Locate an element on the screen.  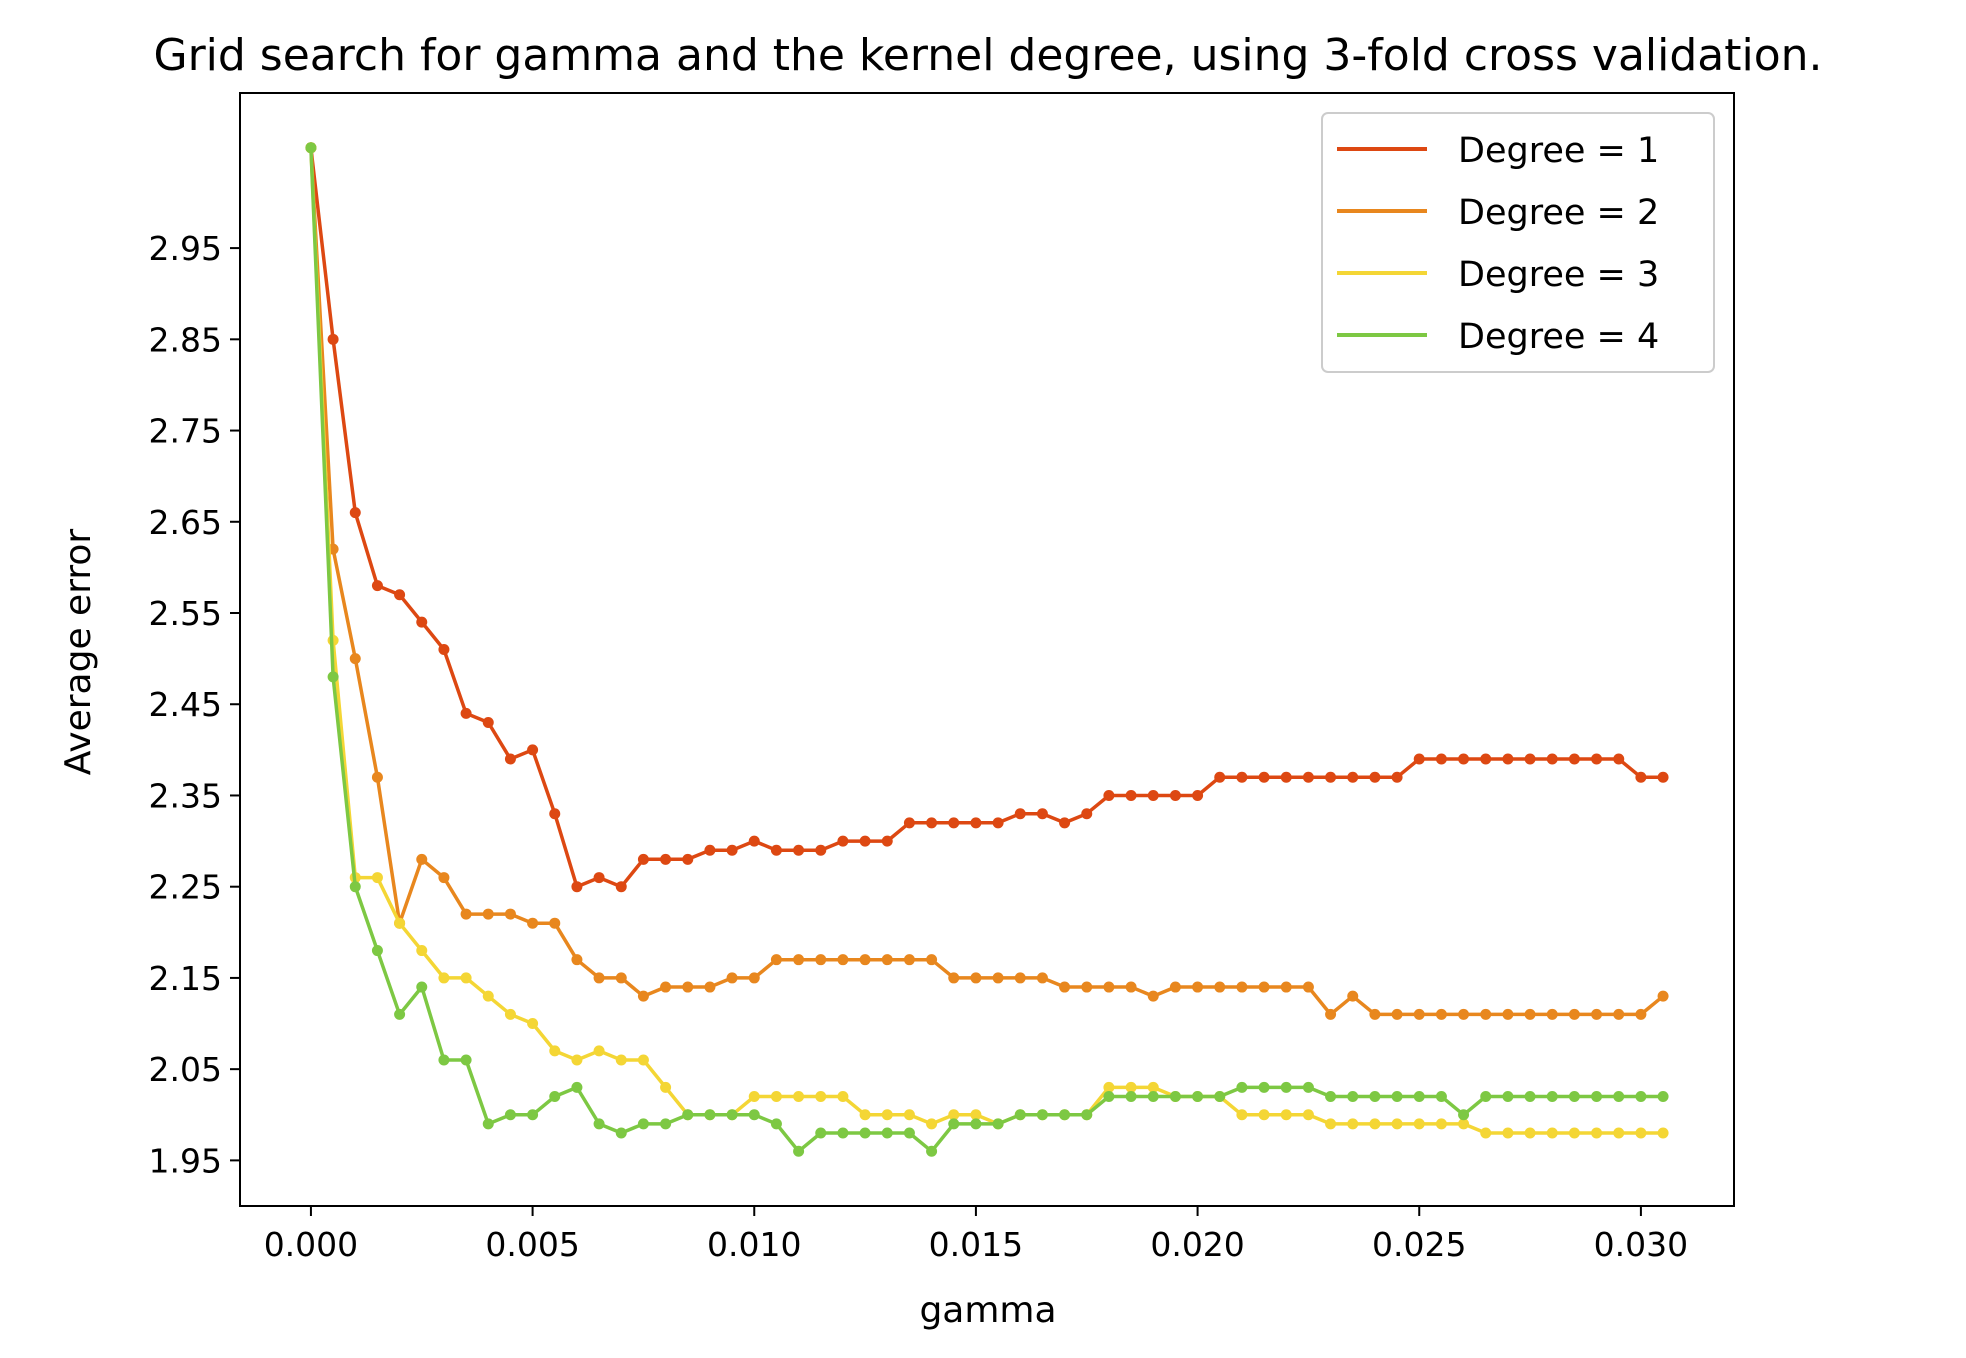
y-tick-label: 2.45 is located at coordinates (185, 704).